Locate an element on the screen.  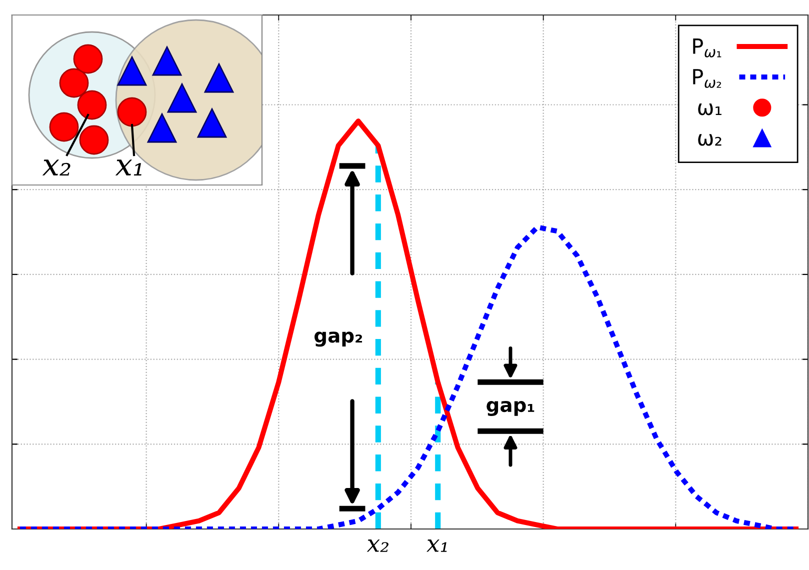
legend-label: ω₂ is located at coordinates (710, 140).